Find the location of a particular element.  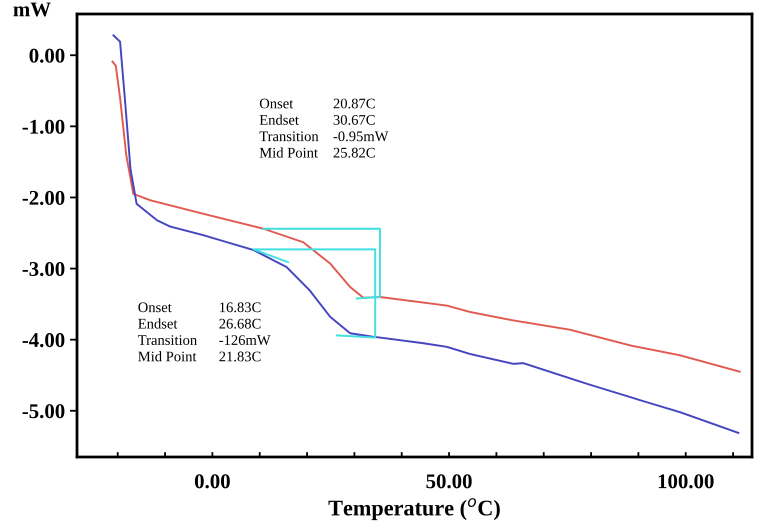

annotation: 26.68C is located at coordinates (239, 323).